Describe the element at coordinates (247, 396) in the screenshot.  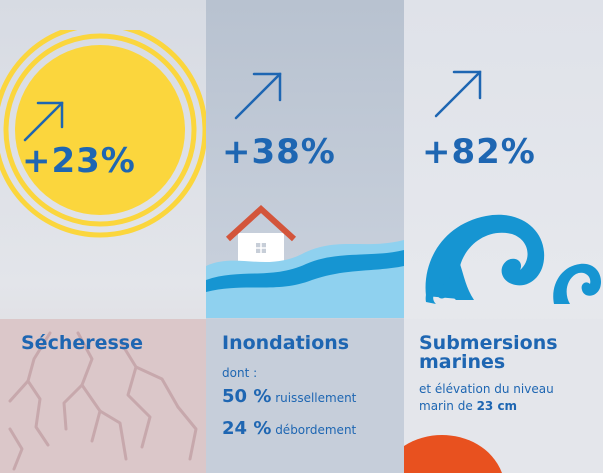
I see `runoff-value: 50 %` at that location.